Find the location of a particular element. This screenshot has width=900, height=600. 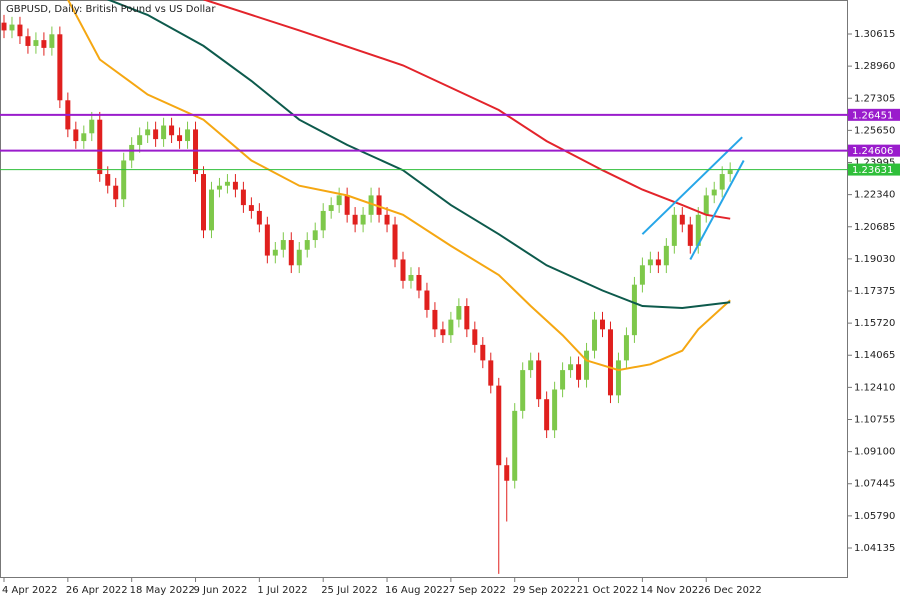

y-tick-label: 1.27305 is located at coordinates (874, 98).